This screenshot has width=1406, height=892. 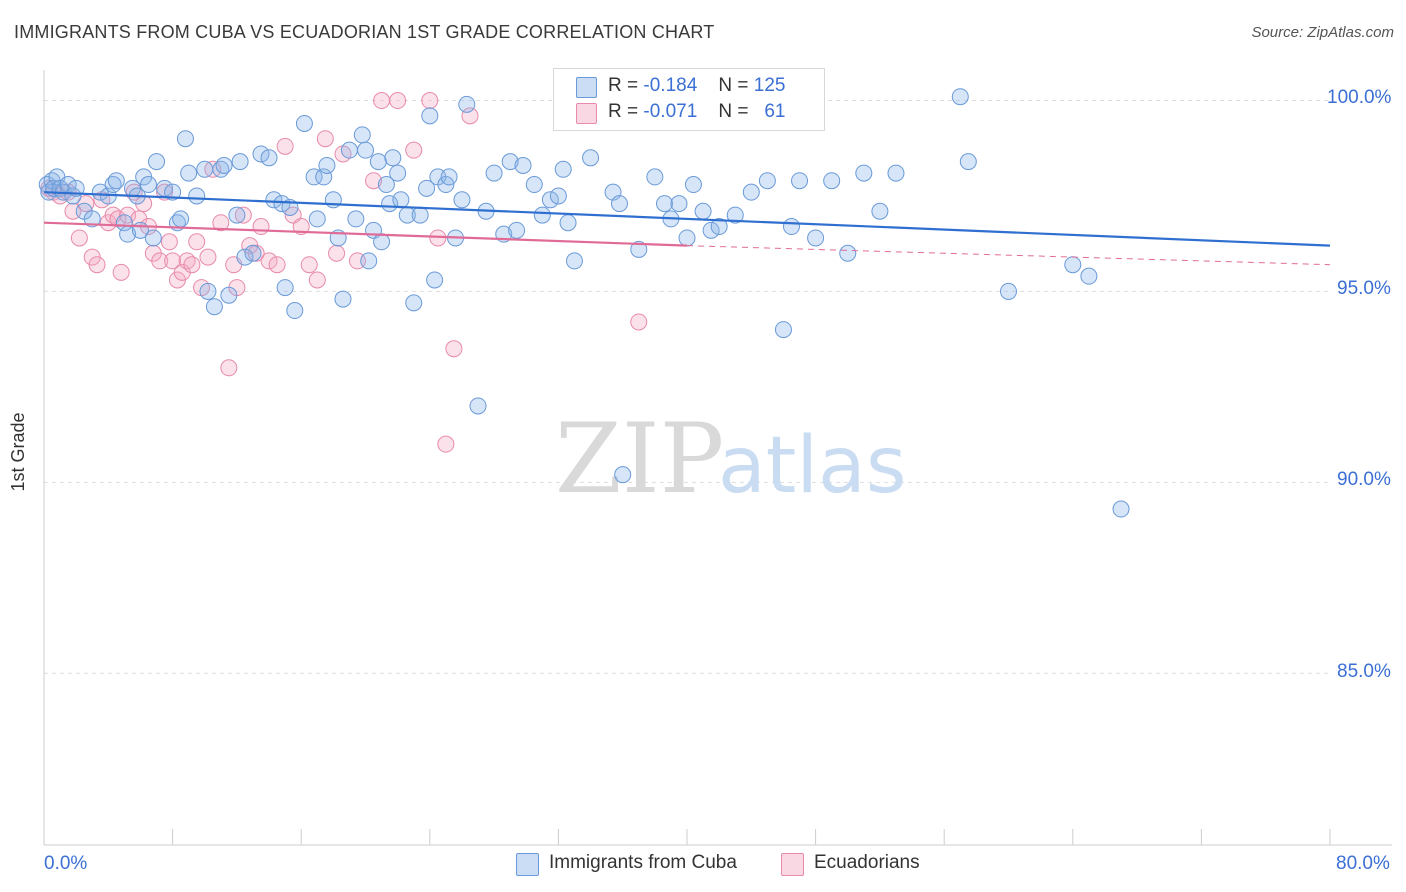 I want to click on y-axis-label: 1st Grade, so click(x=18, y=452).